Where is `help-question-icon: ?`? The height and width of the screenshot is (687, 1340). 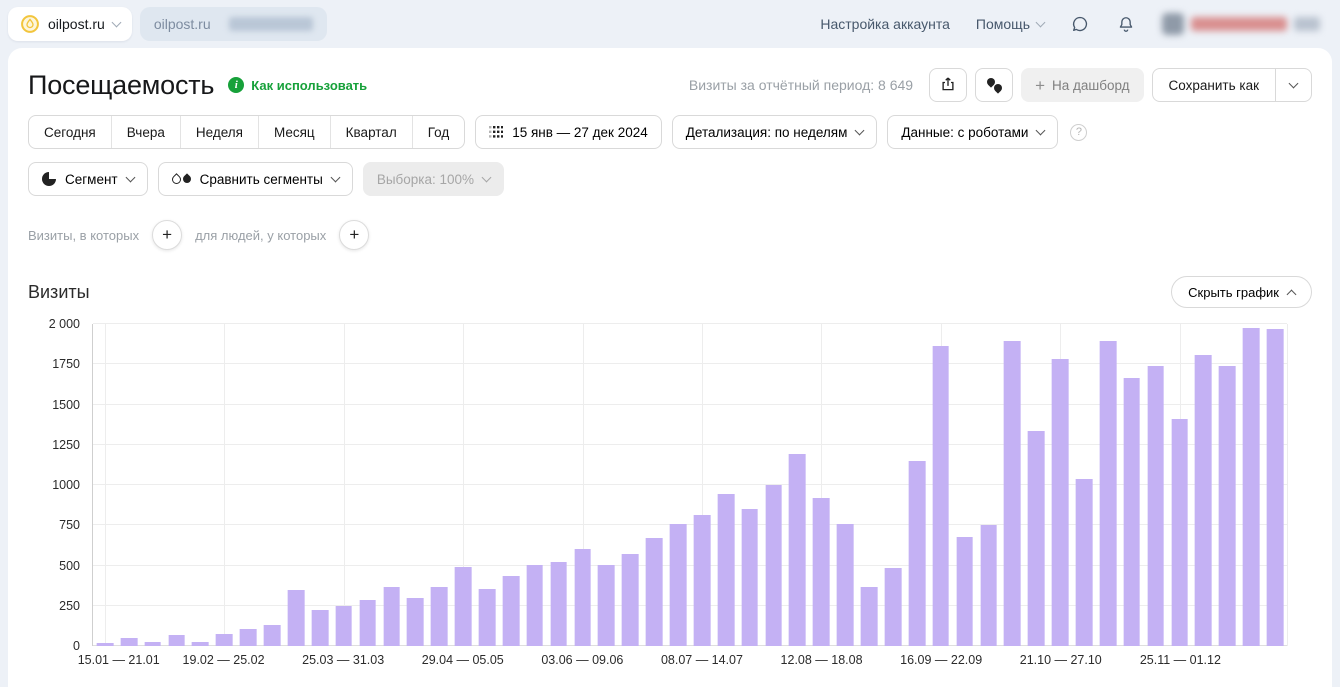
help-question-icon: ? is located at coordinates (1079, 132).